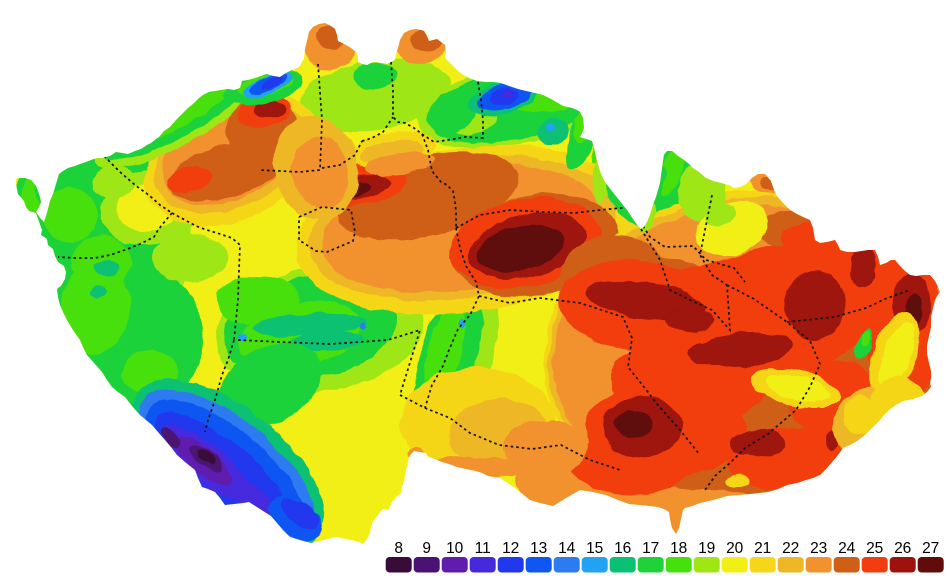 The image size is (950, 580). Describe the element at coordinates (790, 548) in the screenshot. I see `svg-text: 22` at that location.